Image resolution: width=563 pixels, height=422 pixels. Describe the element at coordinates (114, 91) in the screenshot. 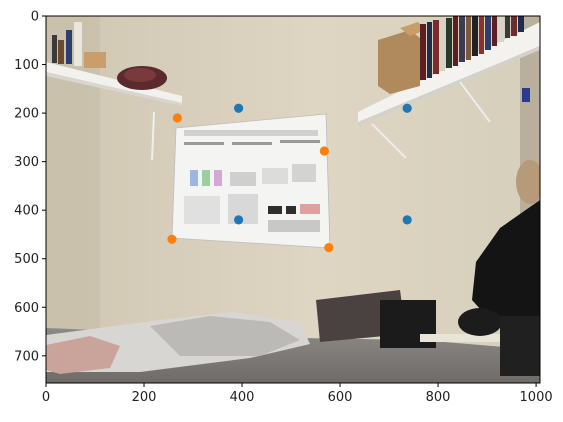

I see `left-shelf` at that location.